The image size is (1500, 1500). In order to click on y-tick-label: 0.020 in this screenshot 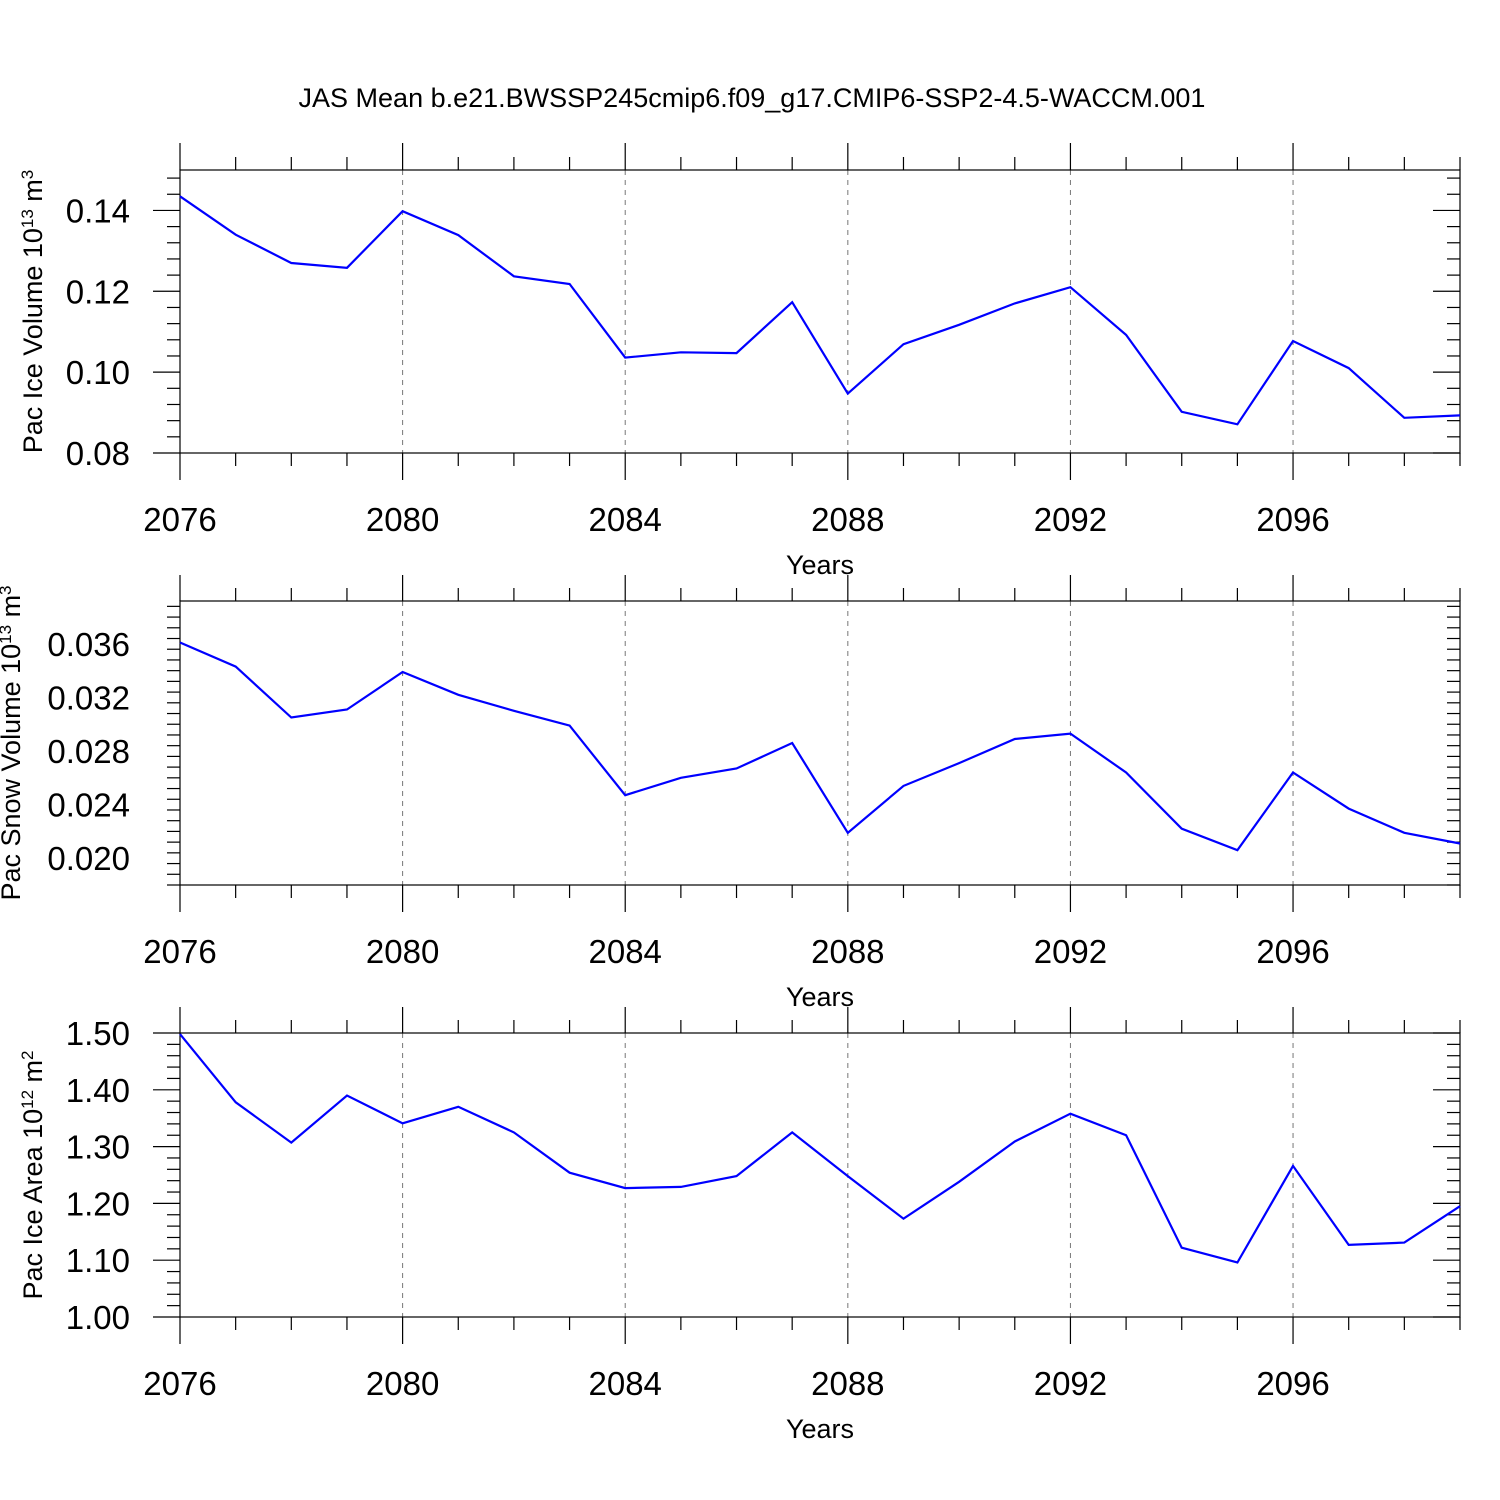, I will do `click(88, 858)`.